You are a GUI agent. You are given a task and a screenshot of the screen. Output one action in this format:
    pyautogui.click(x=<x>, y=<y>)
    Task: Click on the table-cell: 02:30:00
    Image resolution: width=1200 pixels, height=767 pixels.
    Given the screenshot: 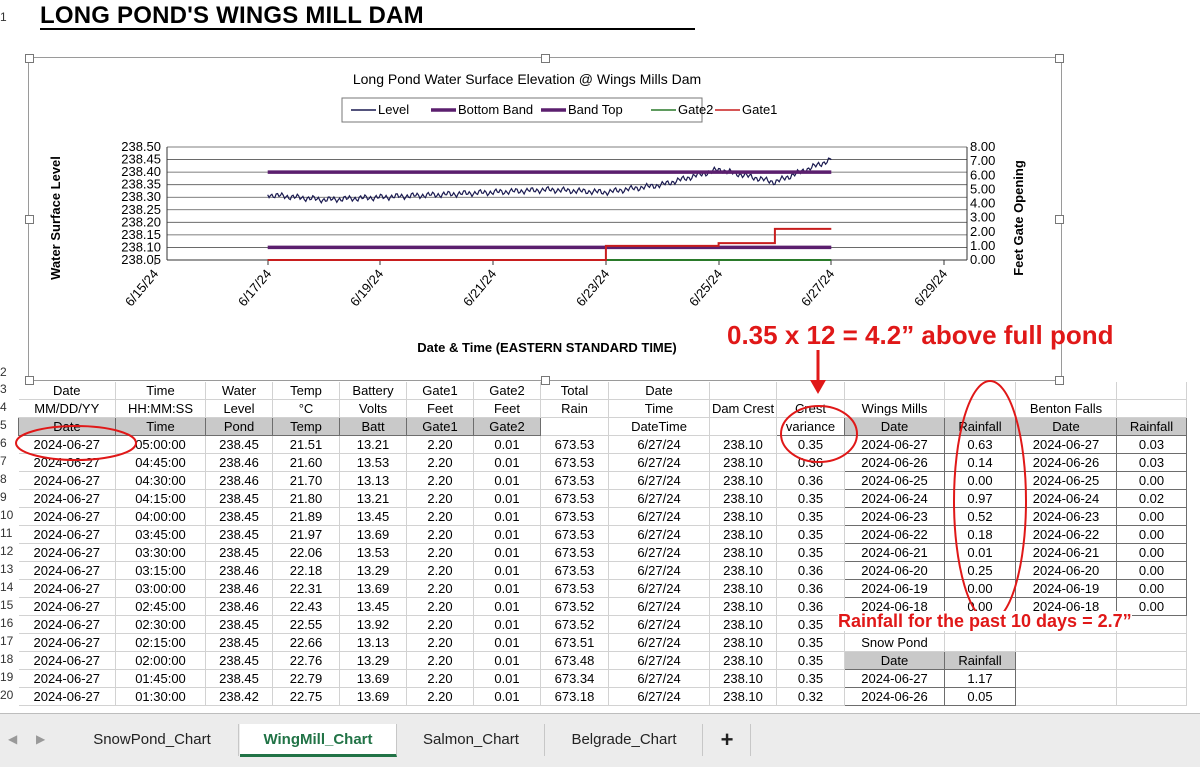 What is the action you would take?
    pyautogui.click(x=160, y=624)
    